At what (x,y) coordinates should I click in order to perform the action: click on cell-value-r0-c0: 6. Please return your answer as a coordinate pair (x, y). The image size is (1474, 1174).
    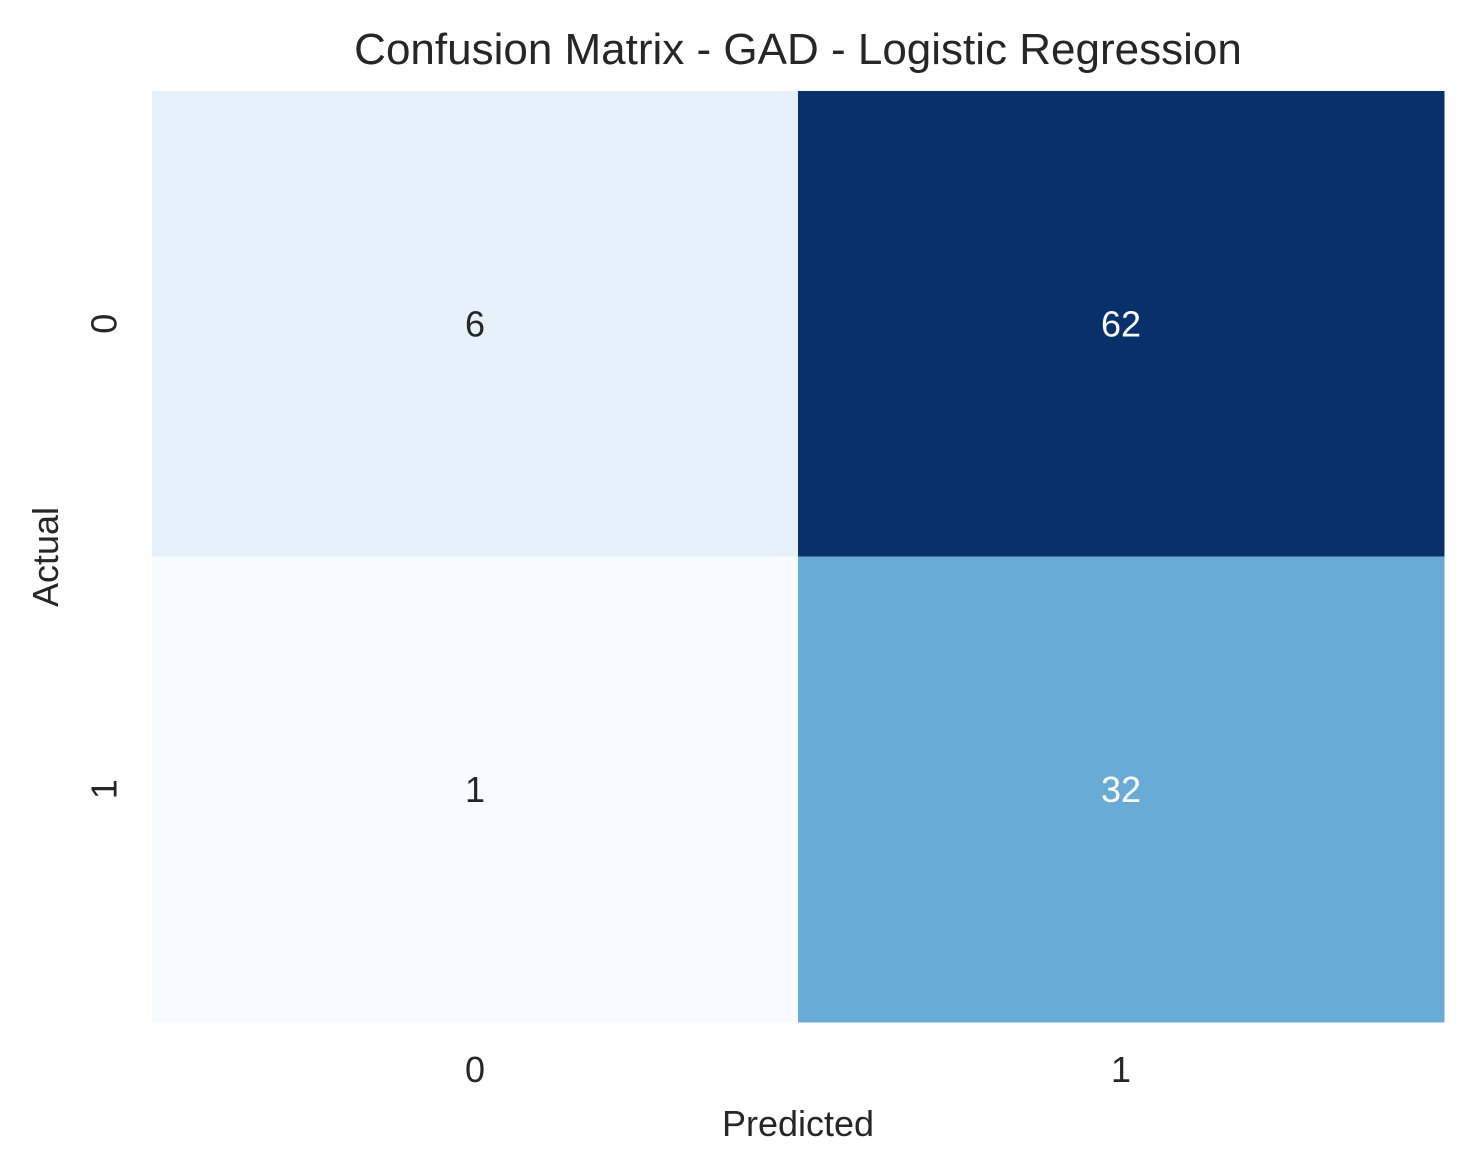
    Looking at the image, I should click on (475, 323).